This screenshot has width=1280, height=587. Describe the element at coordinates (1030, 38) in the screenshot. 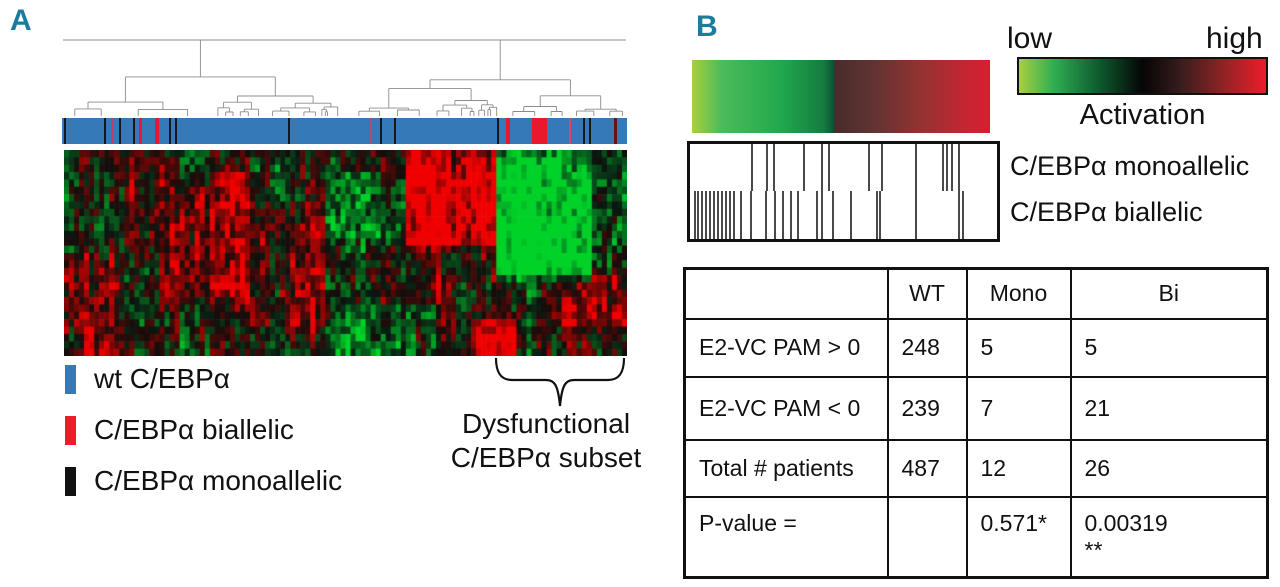

I see `scale-low-label: low` at that location.